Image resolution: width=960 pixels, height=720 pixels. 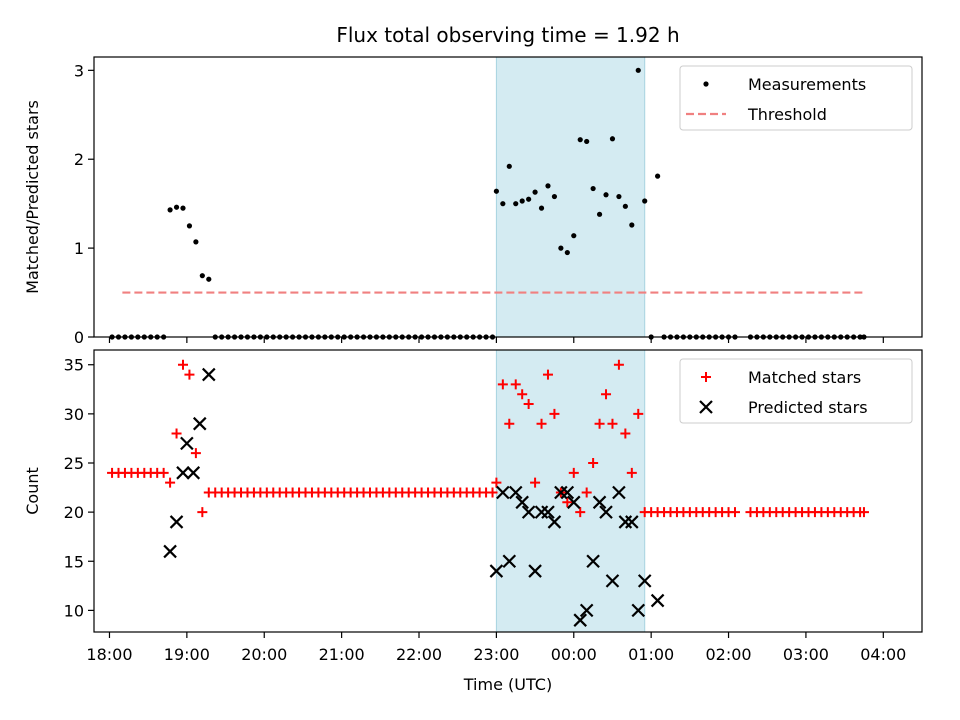 I want to click on x-tick-label: 23:00, so click(x=496, y=654).